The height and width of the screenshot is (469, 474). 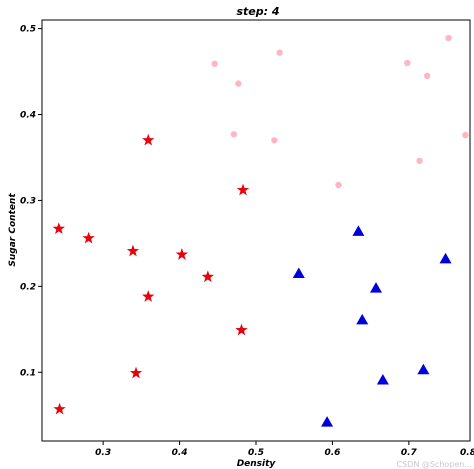 What do you see at coordinates (257, 11) in the screenshot?
I see `chart-title: step: 4` at bounding box center [257, 11].